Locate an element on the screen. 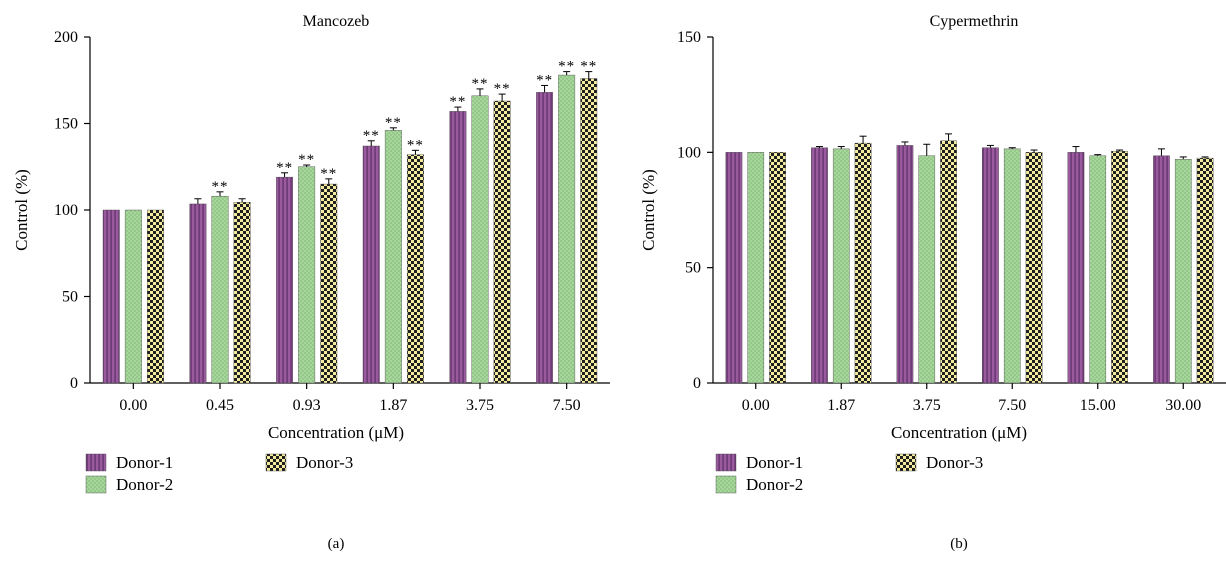 Image resolution: width=1226 pixels, height=569 pixels. chart-title: Mancozeb is located at coordinates (336, 21).